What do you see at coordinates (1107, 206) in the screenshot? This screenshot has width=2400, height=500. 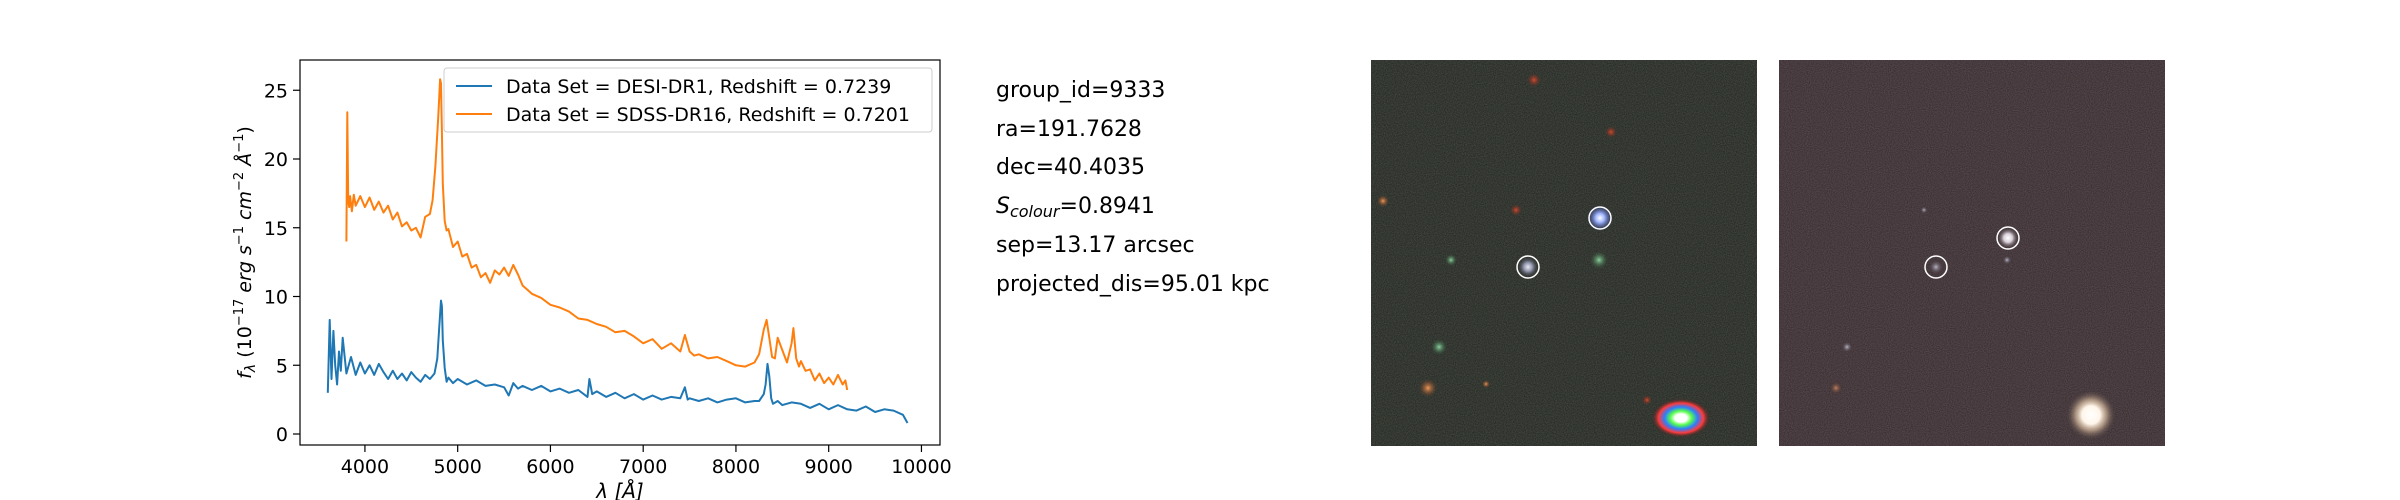 I see `s-colour-value: =0.8941` at bounding box center [1107, 206].